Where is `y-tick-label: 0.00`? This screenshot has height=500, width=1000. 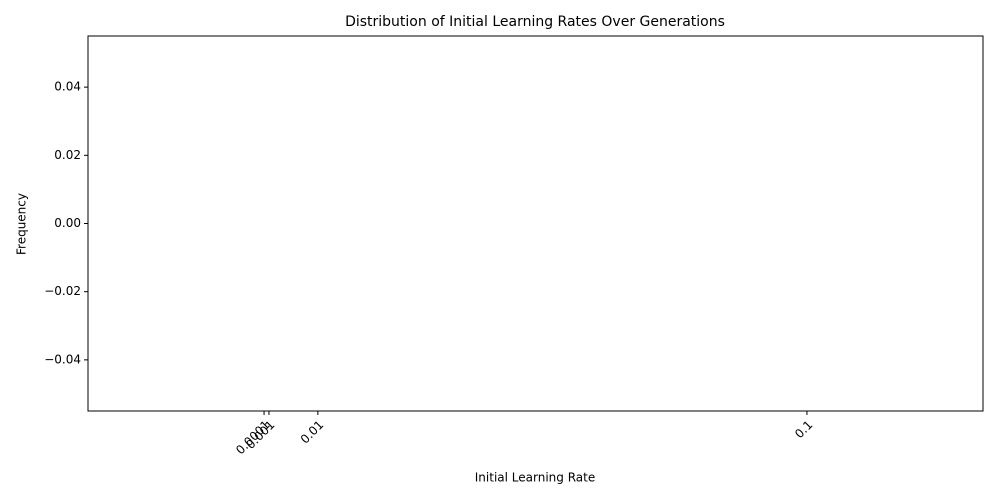 y-tick-label: 0.00 is located at coordinates (67, 223).